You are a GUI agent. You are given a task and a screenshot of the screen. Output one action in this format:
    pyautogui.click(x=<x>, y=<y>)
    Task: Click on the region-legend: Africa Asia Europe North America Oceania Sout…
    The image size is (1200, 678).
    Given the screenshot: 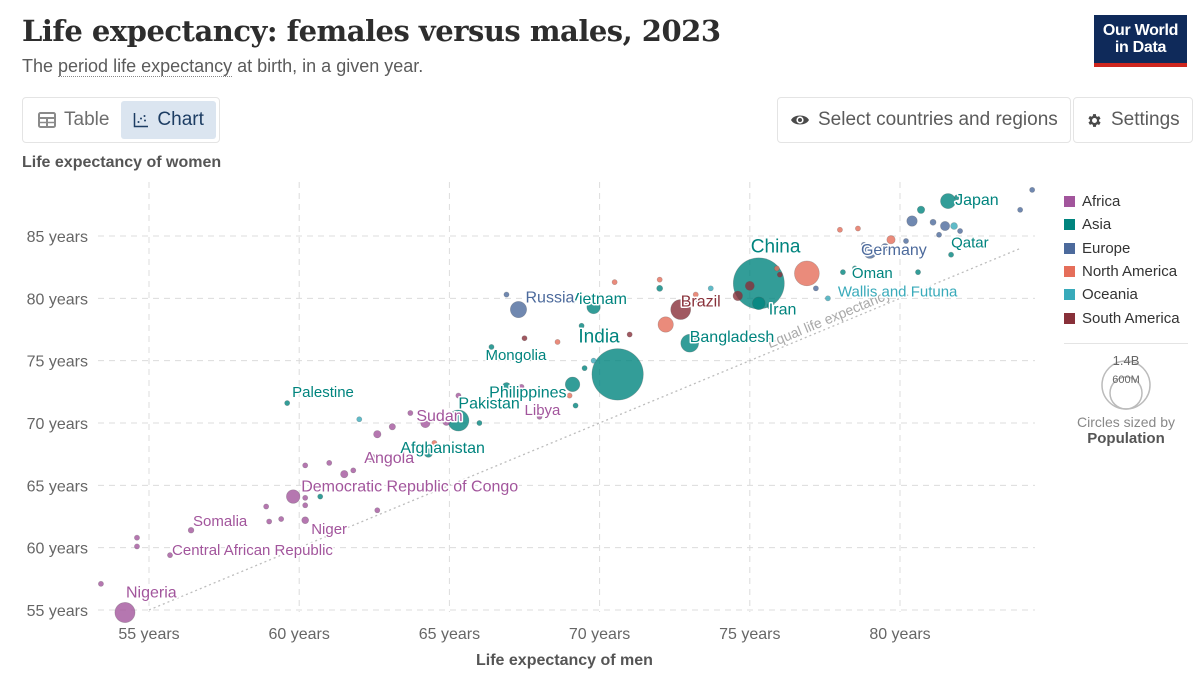 What is the action you would take?
    pyautogui.click(x=1122, y=260)
    